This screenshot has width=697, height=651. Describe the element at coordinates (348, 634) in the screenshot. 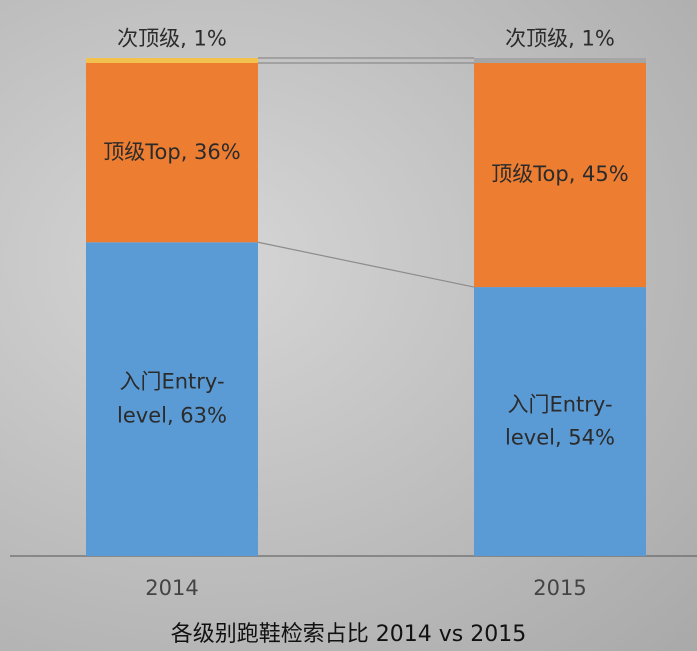

I see `chart-title: 各级别跑鞋检索占比 2014 vs 2015` at that location.